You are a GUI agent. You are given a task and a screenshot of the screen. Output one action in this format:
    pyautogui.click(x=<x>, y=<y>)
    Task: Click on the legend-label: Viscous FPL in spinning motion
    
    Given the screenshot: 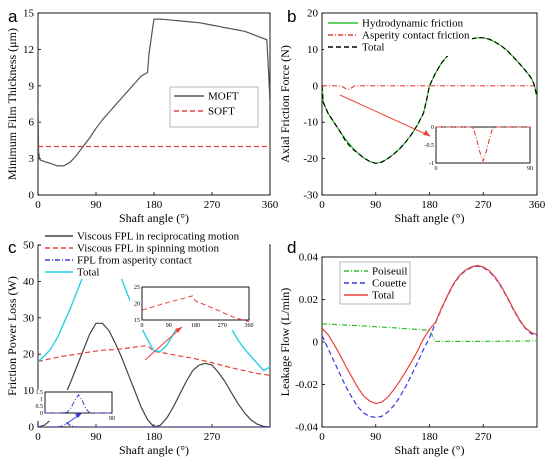 What is the action you would take?
    pyautogui.click(x=148, y=249)
    